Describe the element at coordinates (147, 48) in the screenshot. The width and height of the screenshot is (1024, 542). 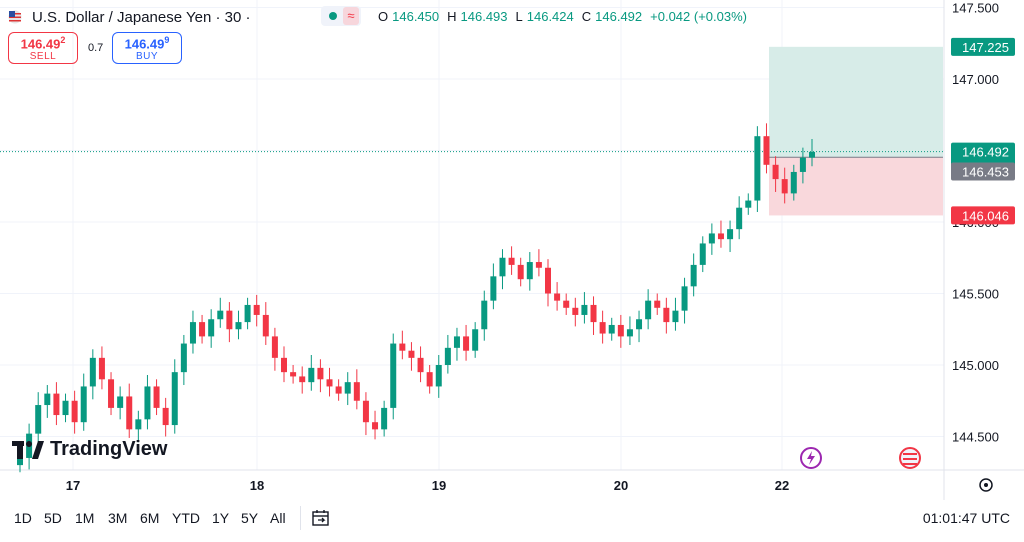
I see `buy-button: 146.499 BUY` at that location.